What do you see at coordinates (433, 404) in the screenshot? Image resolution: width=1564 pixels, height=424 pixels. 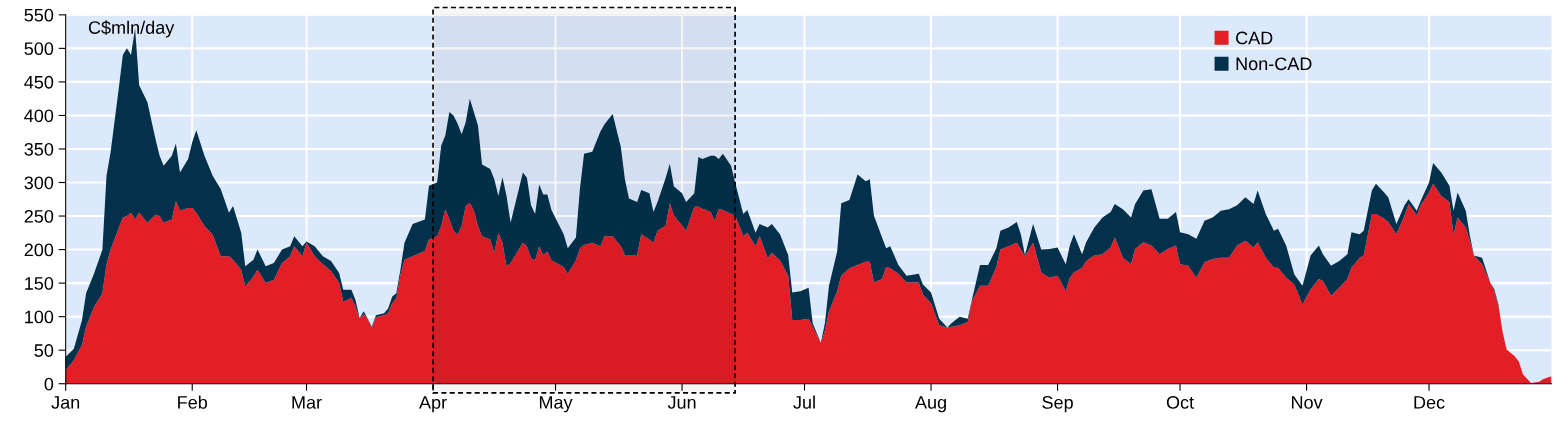 I see `x-tick-label: Apr` at bounding box center [433, 404].